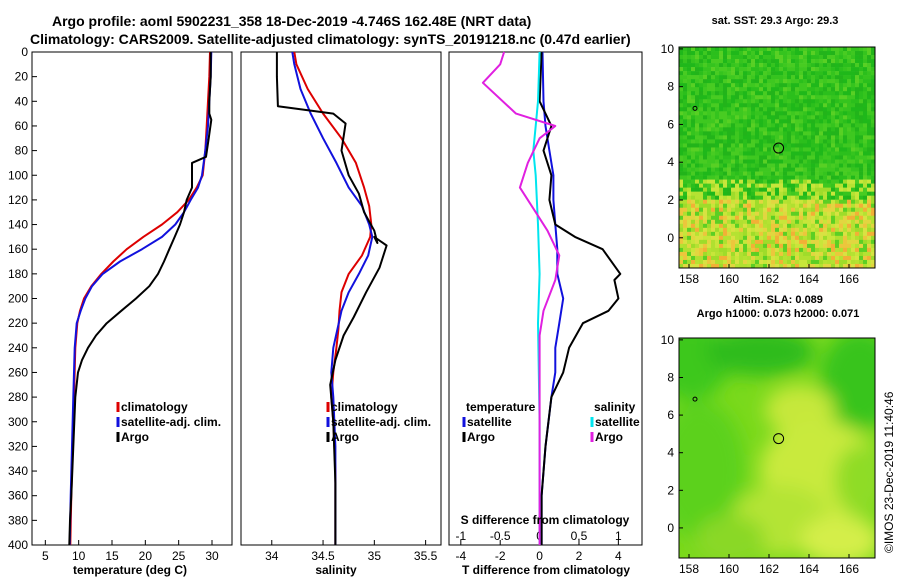 The width and height of the screenshot is (900, 580). Describe the element at coordinates (18, 274) in the screenshot. I see `y-tick-label: 180` at that location.